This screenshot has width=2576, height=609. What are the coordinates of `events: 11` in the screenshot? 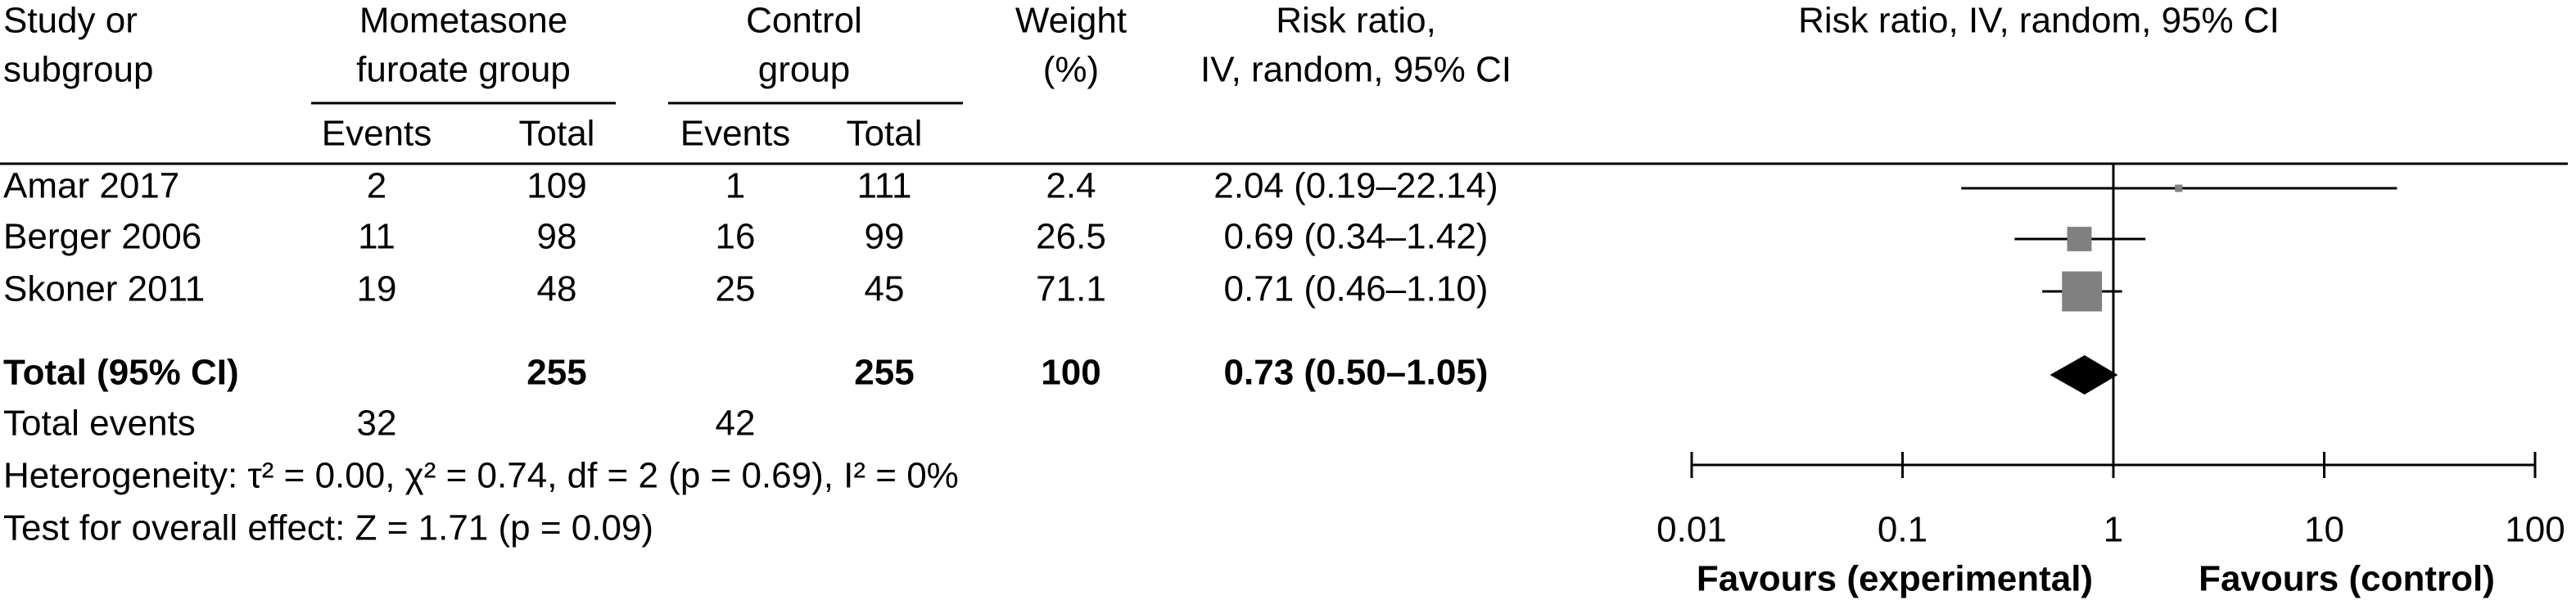 It's located at (376, 237).